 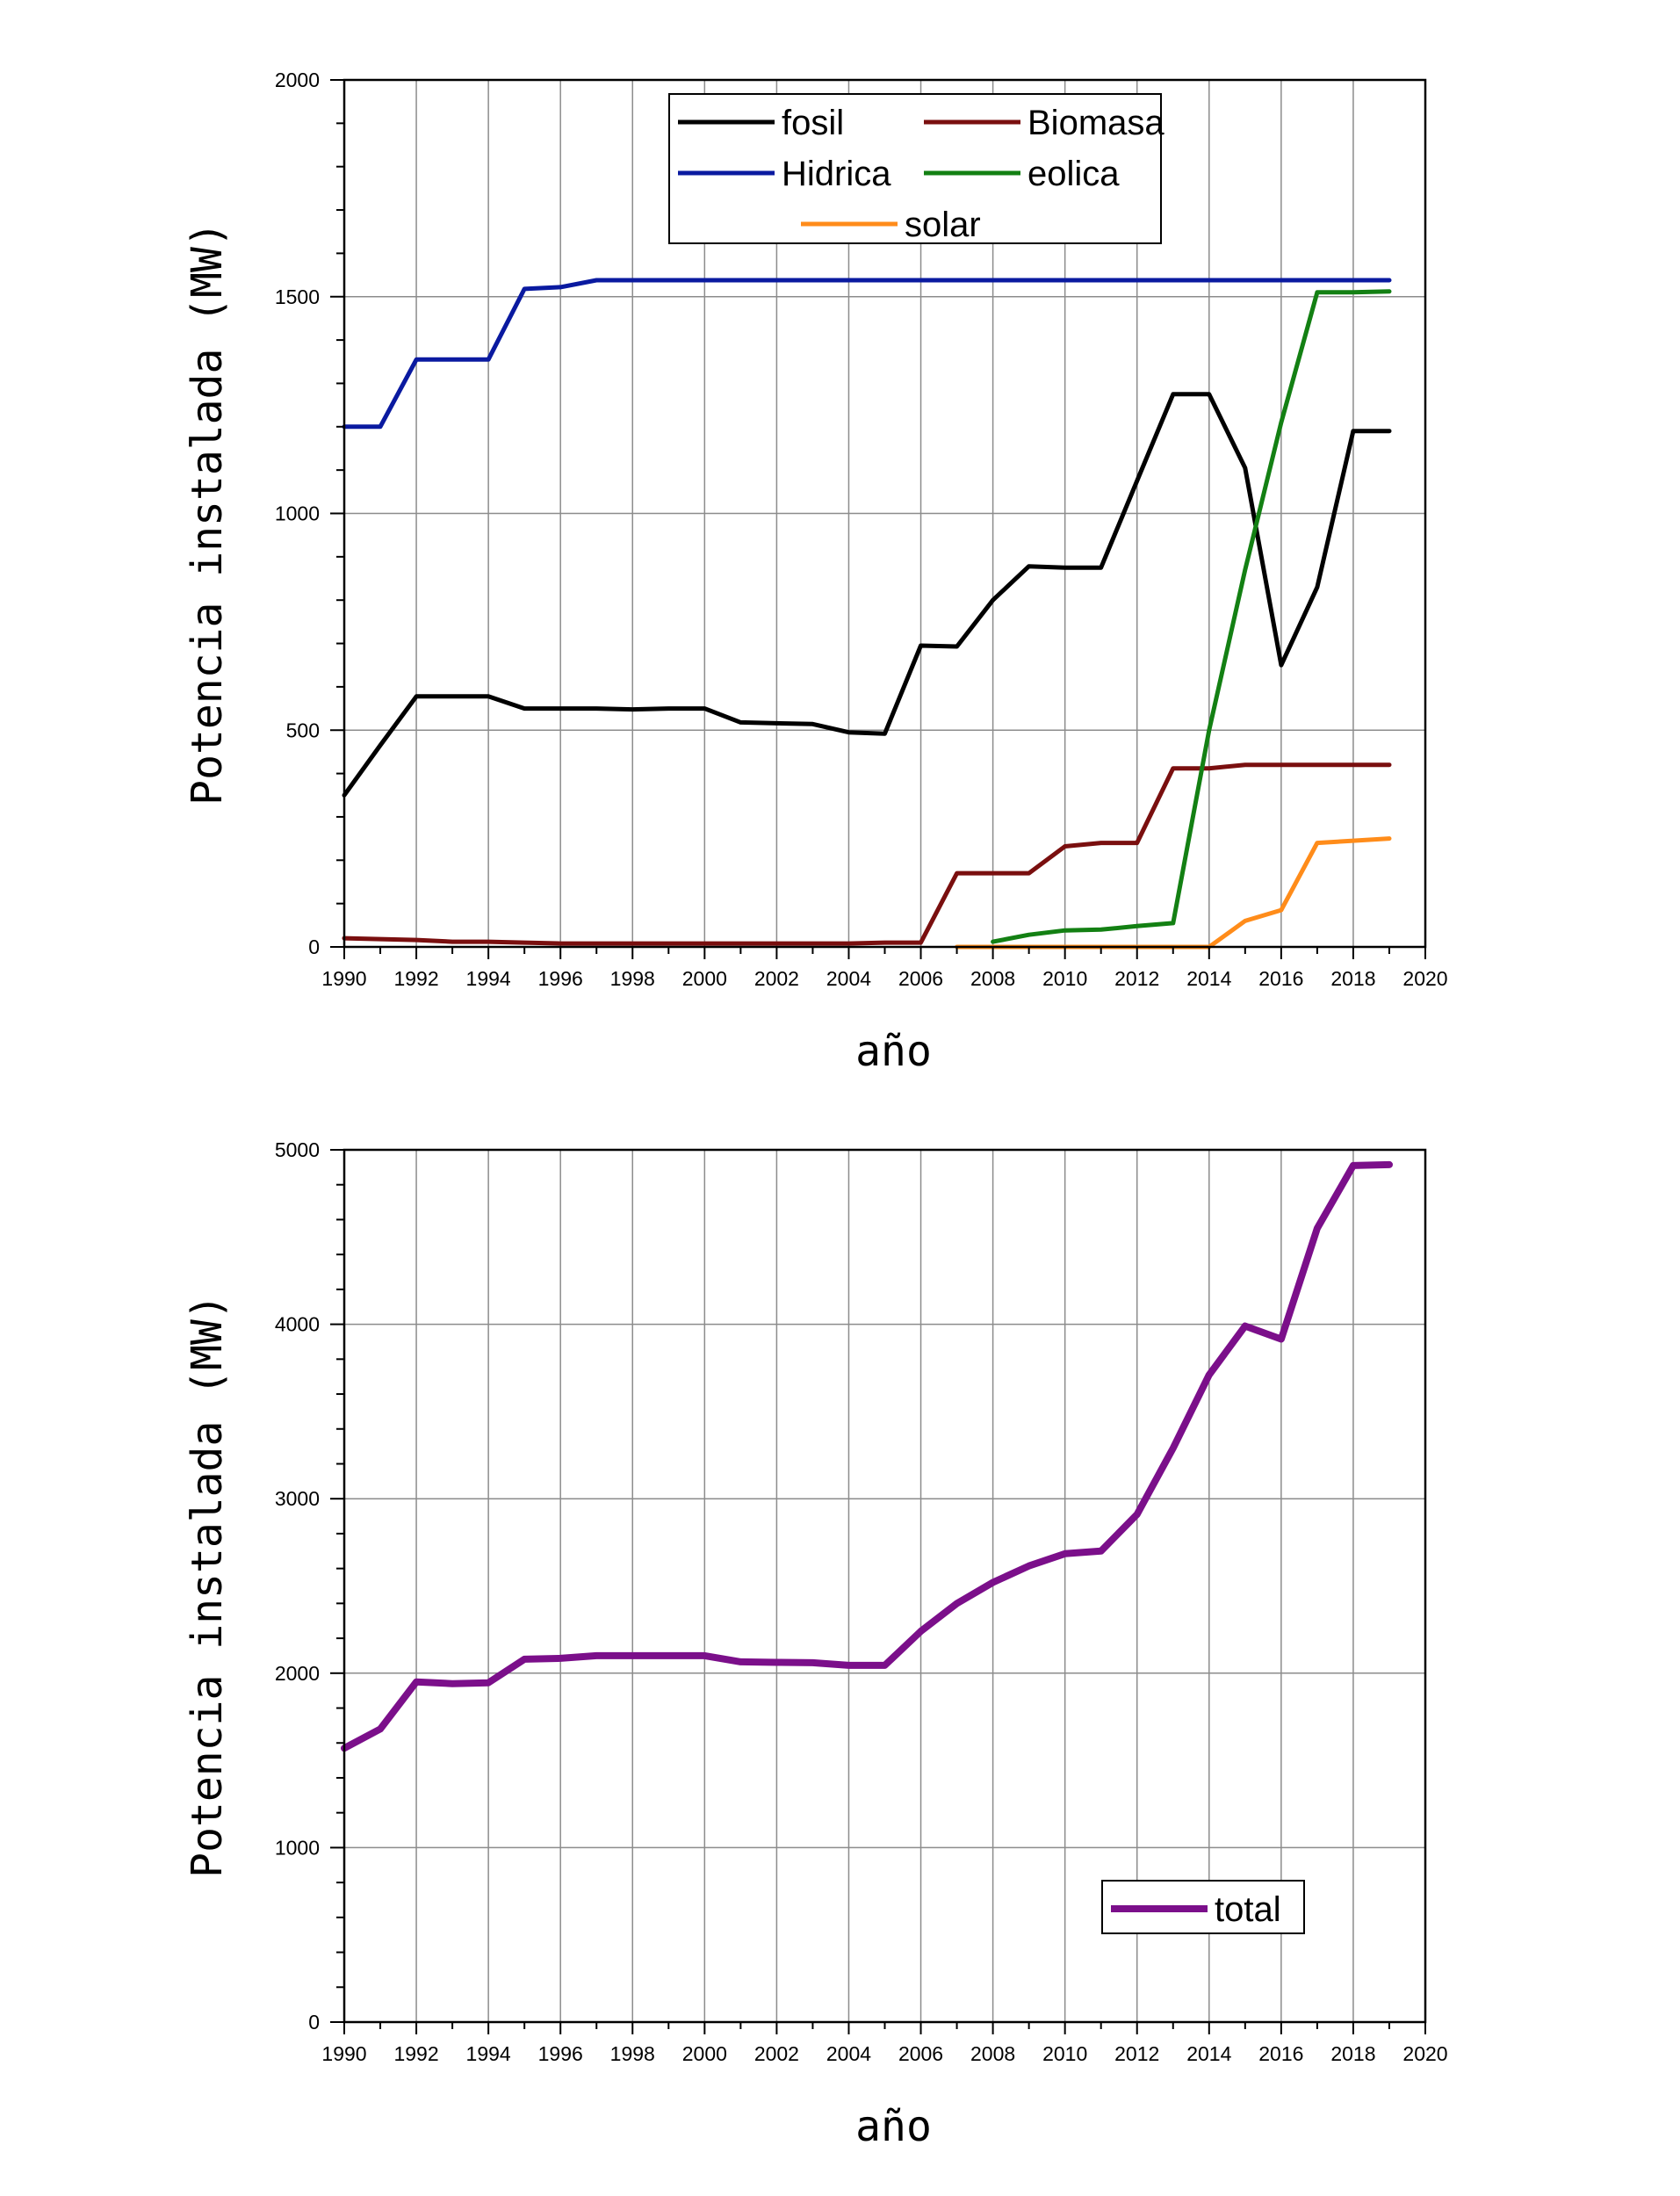 What do you see at coordinates (813, 123) in the screenshot?
I see `legend-label-fosil: fosil` at bounding box center [813, 123].